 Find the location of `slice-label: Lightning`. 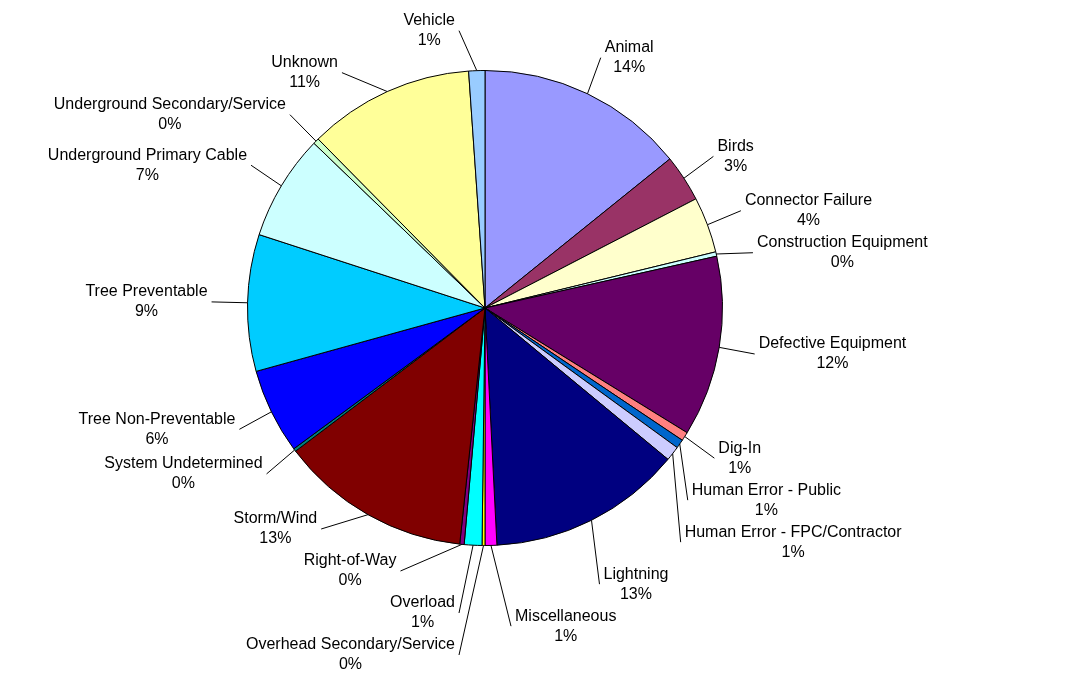

slice-label: Lightning is located at coordinates (636, 573).